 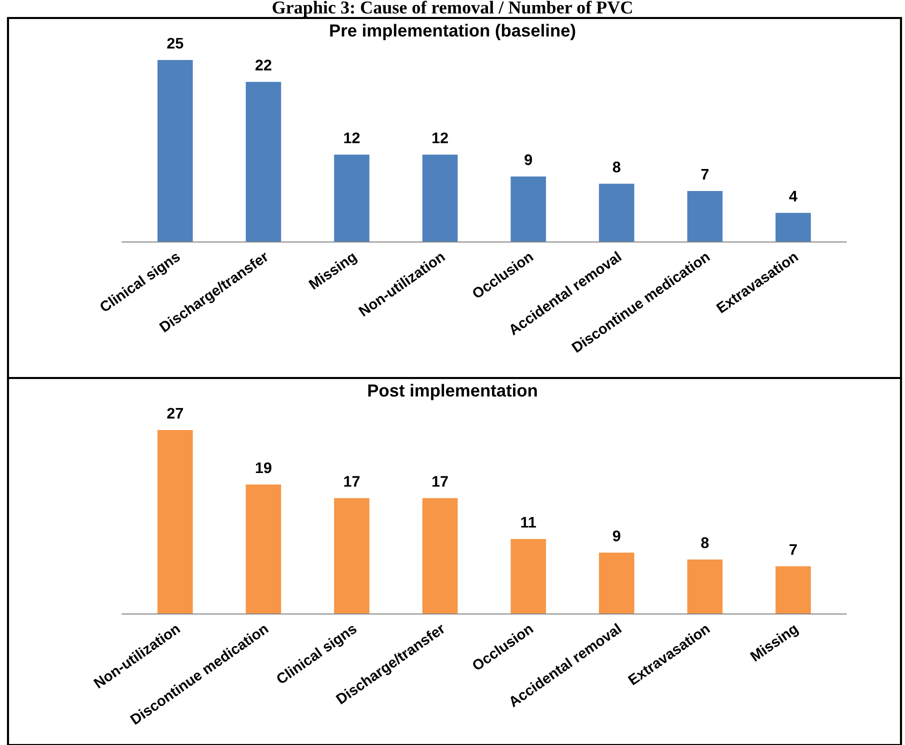 I want to click on data-label: 22, so click(x=263, y=65).